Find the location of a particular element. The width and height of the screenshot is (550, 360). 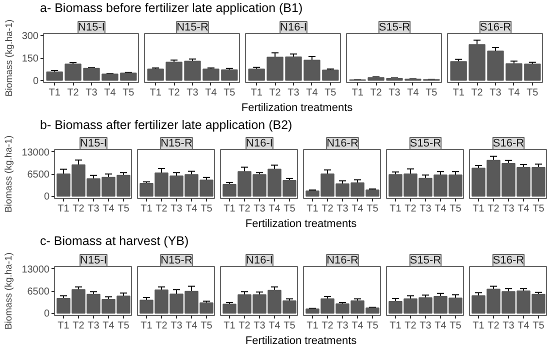

y-tick-label: 13000 is located at coordinates (36, 270).